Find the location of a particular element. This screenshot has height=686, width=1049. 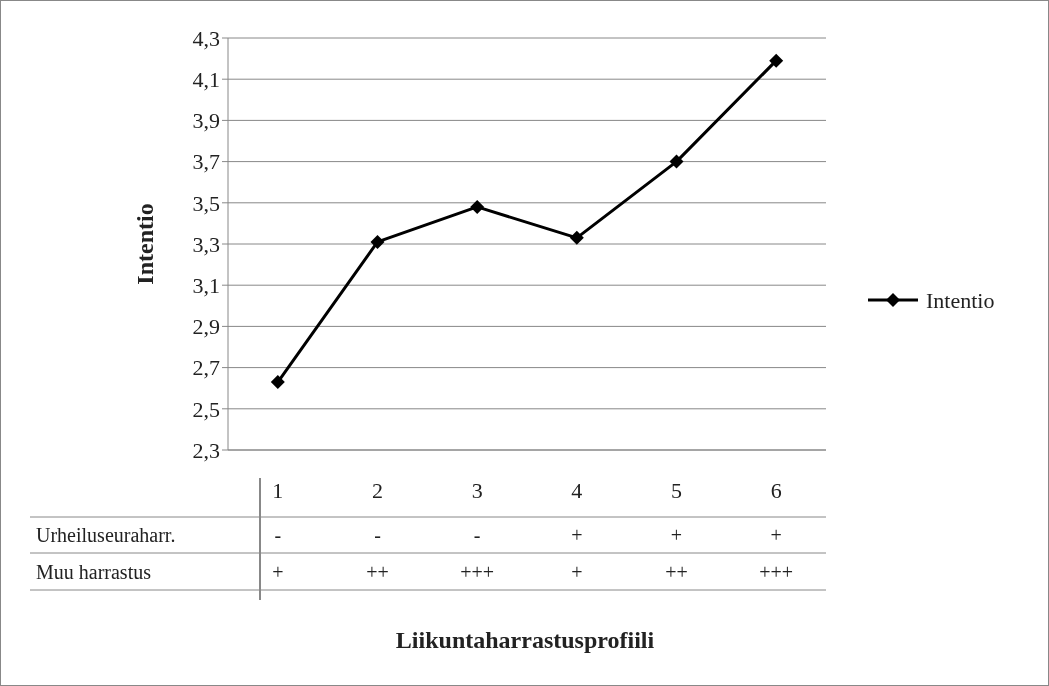

y-tick-label: 3,7 is located at coordinates (206, 162).